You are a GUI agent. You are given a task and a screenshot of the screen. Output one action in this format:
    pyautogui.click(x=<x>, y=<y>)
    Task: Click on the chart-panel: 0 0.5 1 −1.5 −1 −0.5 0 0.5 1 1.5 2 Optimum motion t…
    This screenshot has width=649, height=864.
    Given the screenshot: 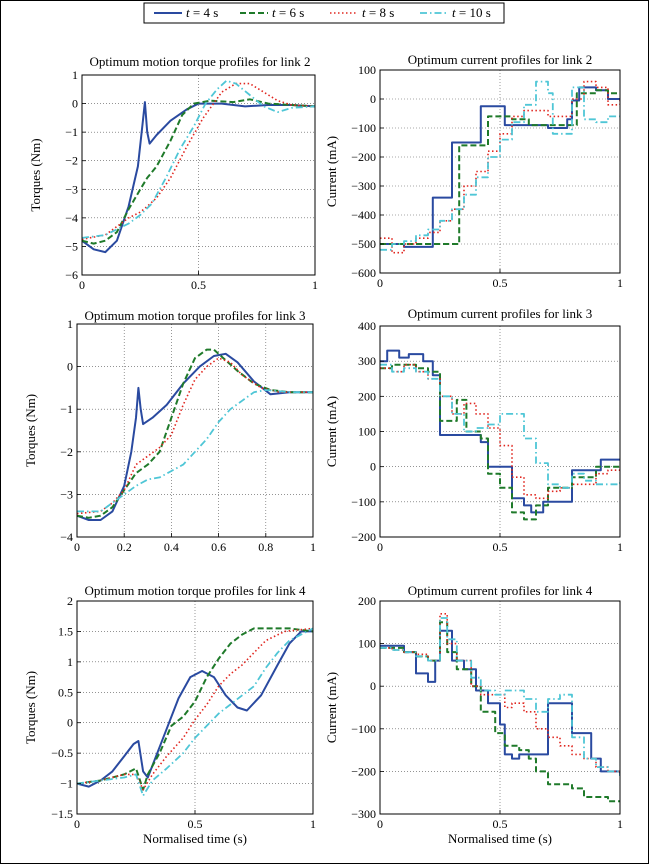 What is the action you would take?
    pyautogui.click(x=169, y=714)
    